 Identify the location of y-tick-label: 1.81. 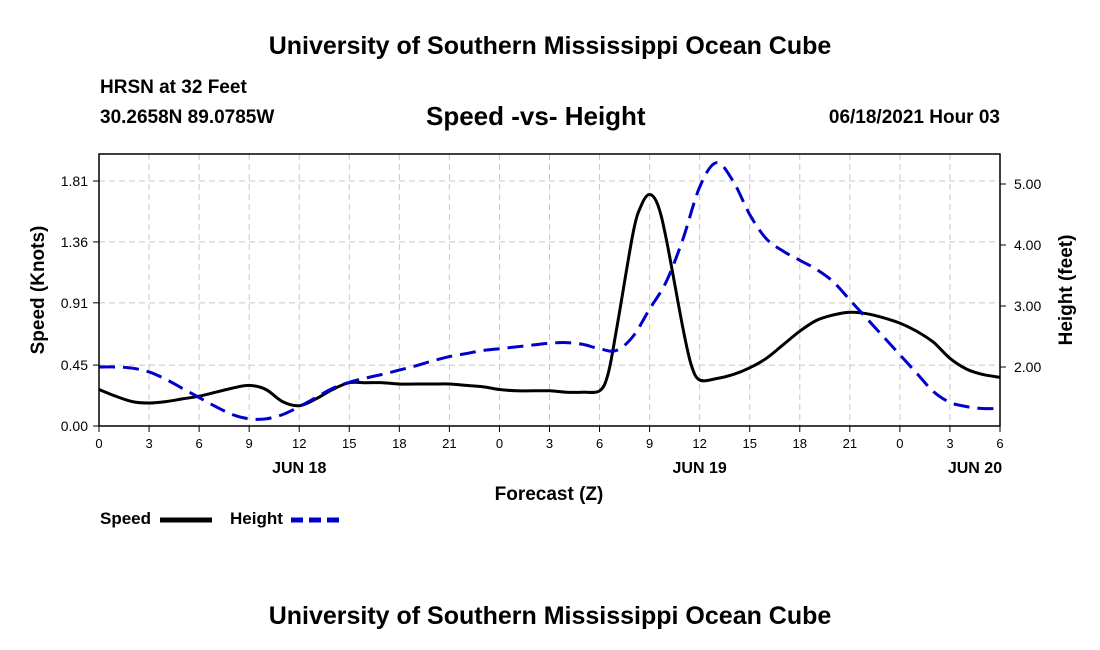
(74, 181).